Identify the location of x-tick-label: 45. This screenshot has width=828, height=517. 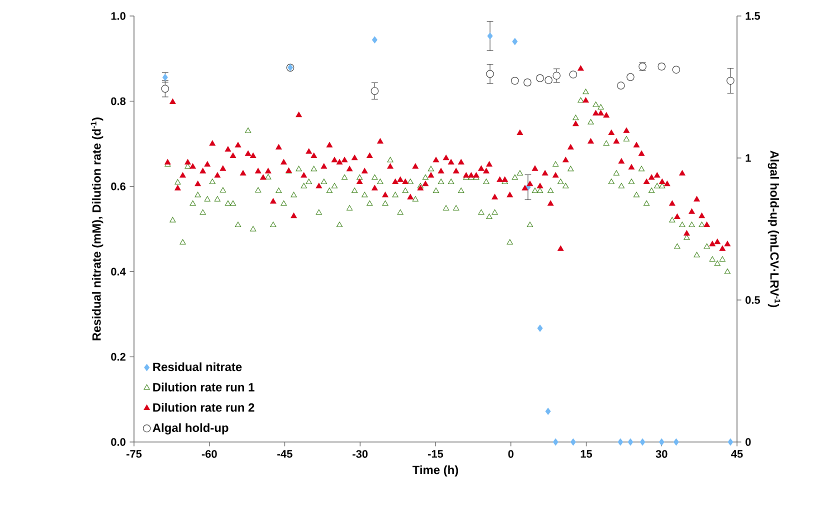
(737, 454).